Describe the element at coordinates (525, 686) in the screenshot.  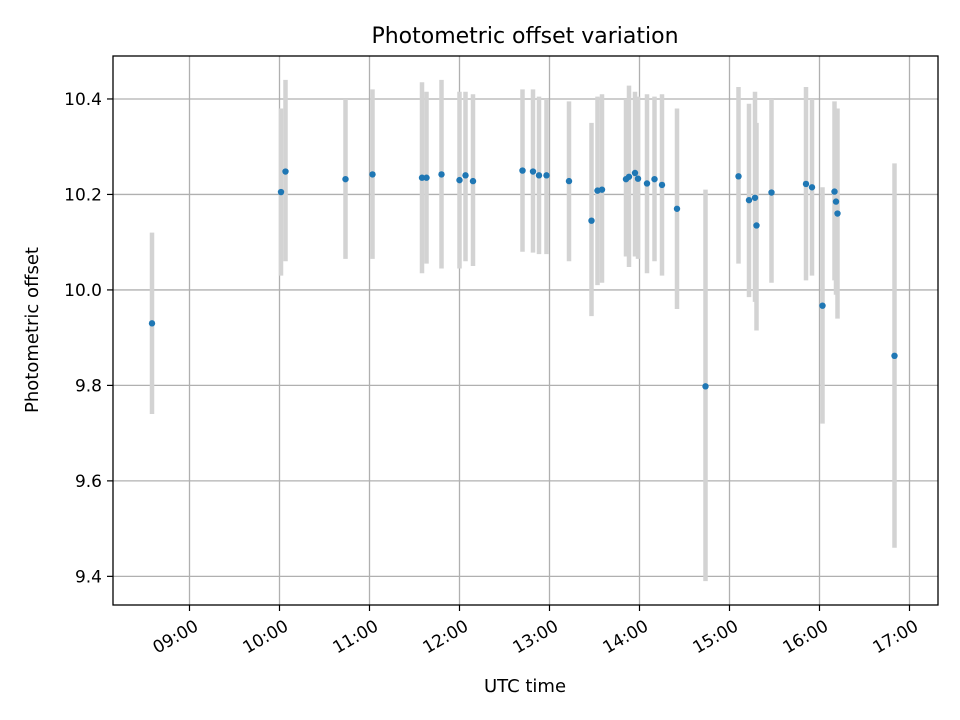
I see `x-axis-label: UTC time` at that location.